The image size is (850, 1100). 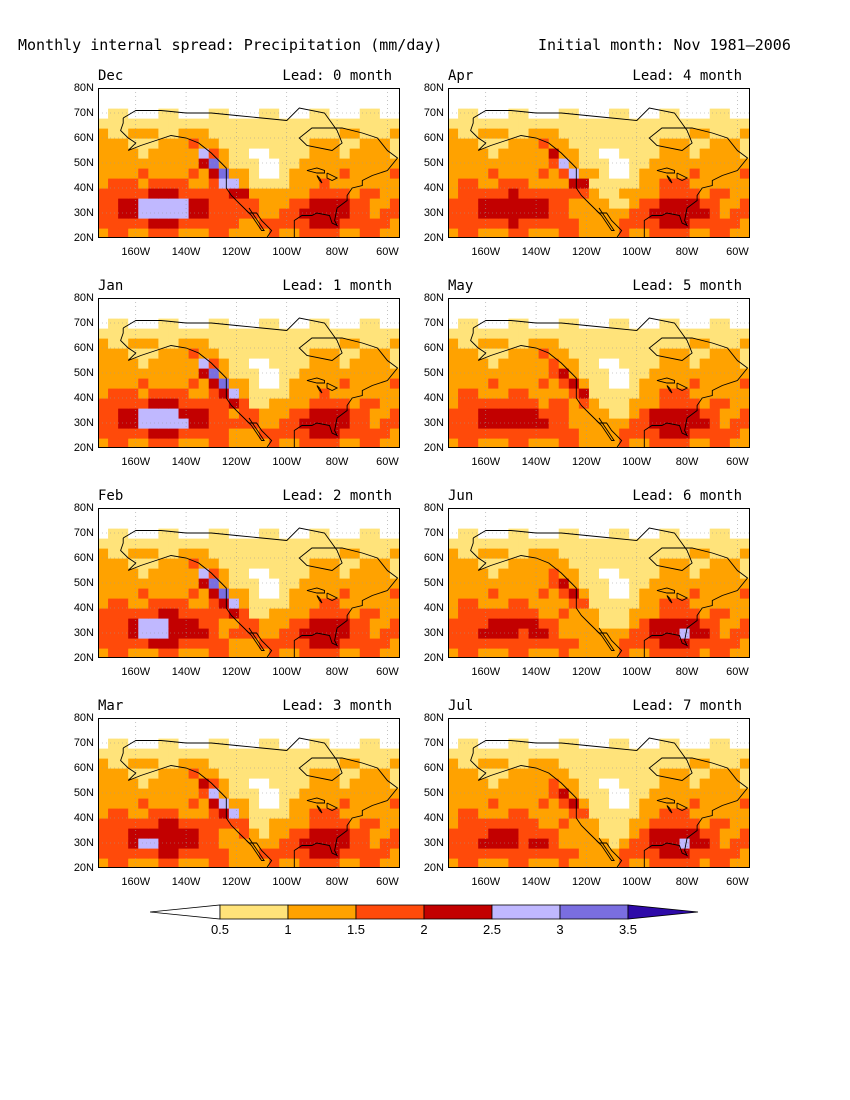 I want to click on coast-line, so click(x=682, y=387).